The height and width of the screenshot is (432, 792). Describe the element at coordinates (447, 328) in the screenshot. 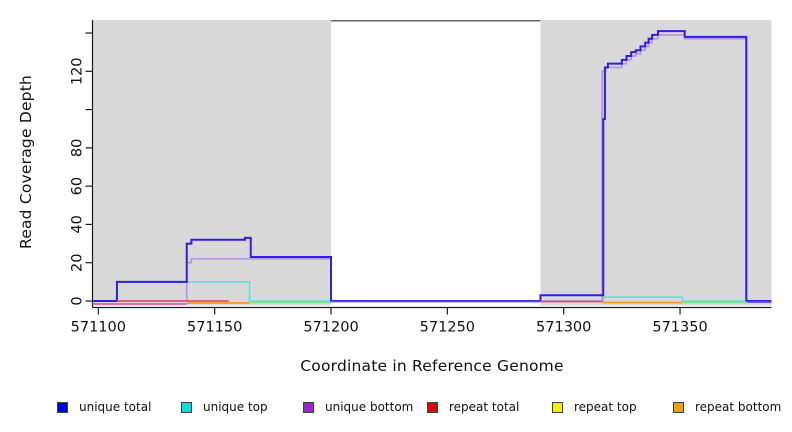

I see `x-tick-label: 571250` at that location.